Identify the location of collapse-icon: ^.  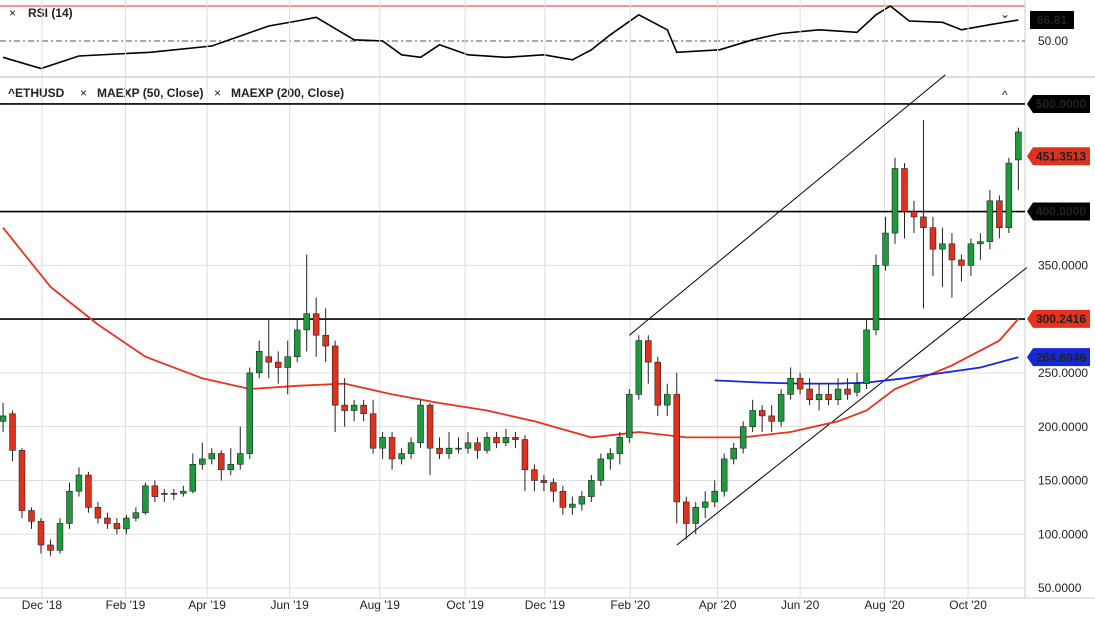
(1005, 95).